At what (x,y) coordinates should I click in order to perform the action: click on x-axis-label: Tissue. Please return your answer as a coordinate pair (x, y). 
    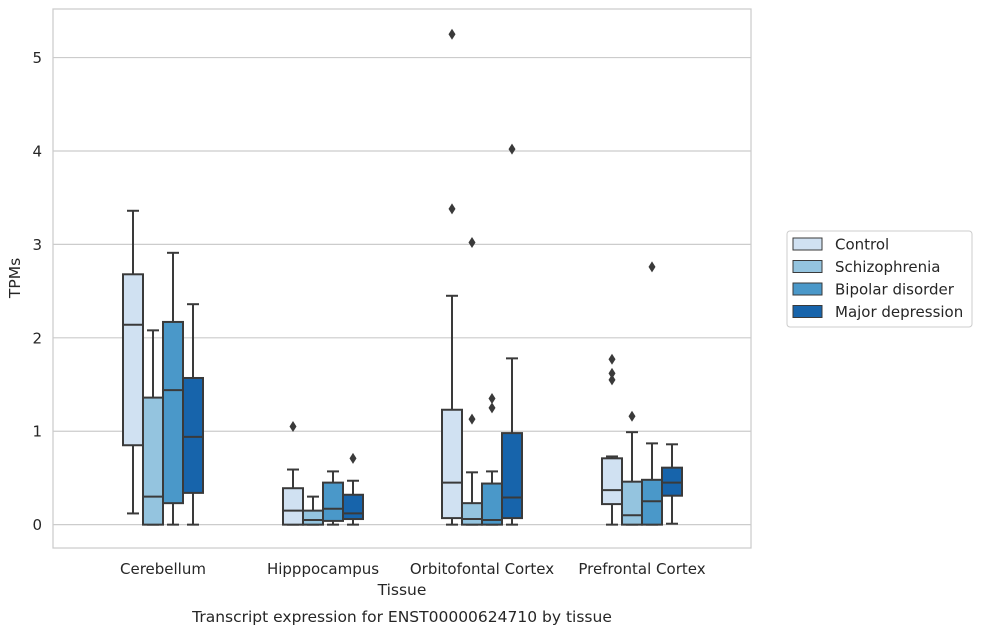
    Looking at the image, I should click on (402, 590).